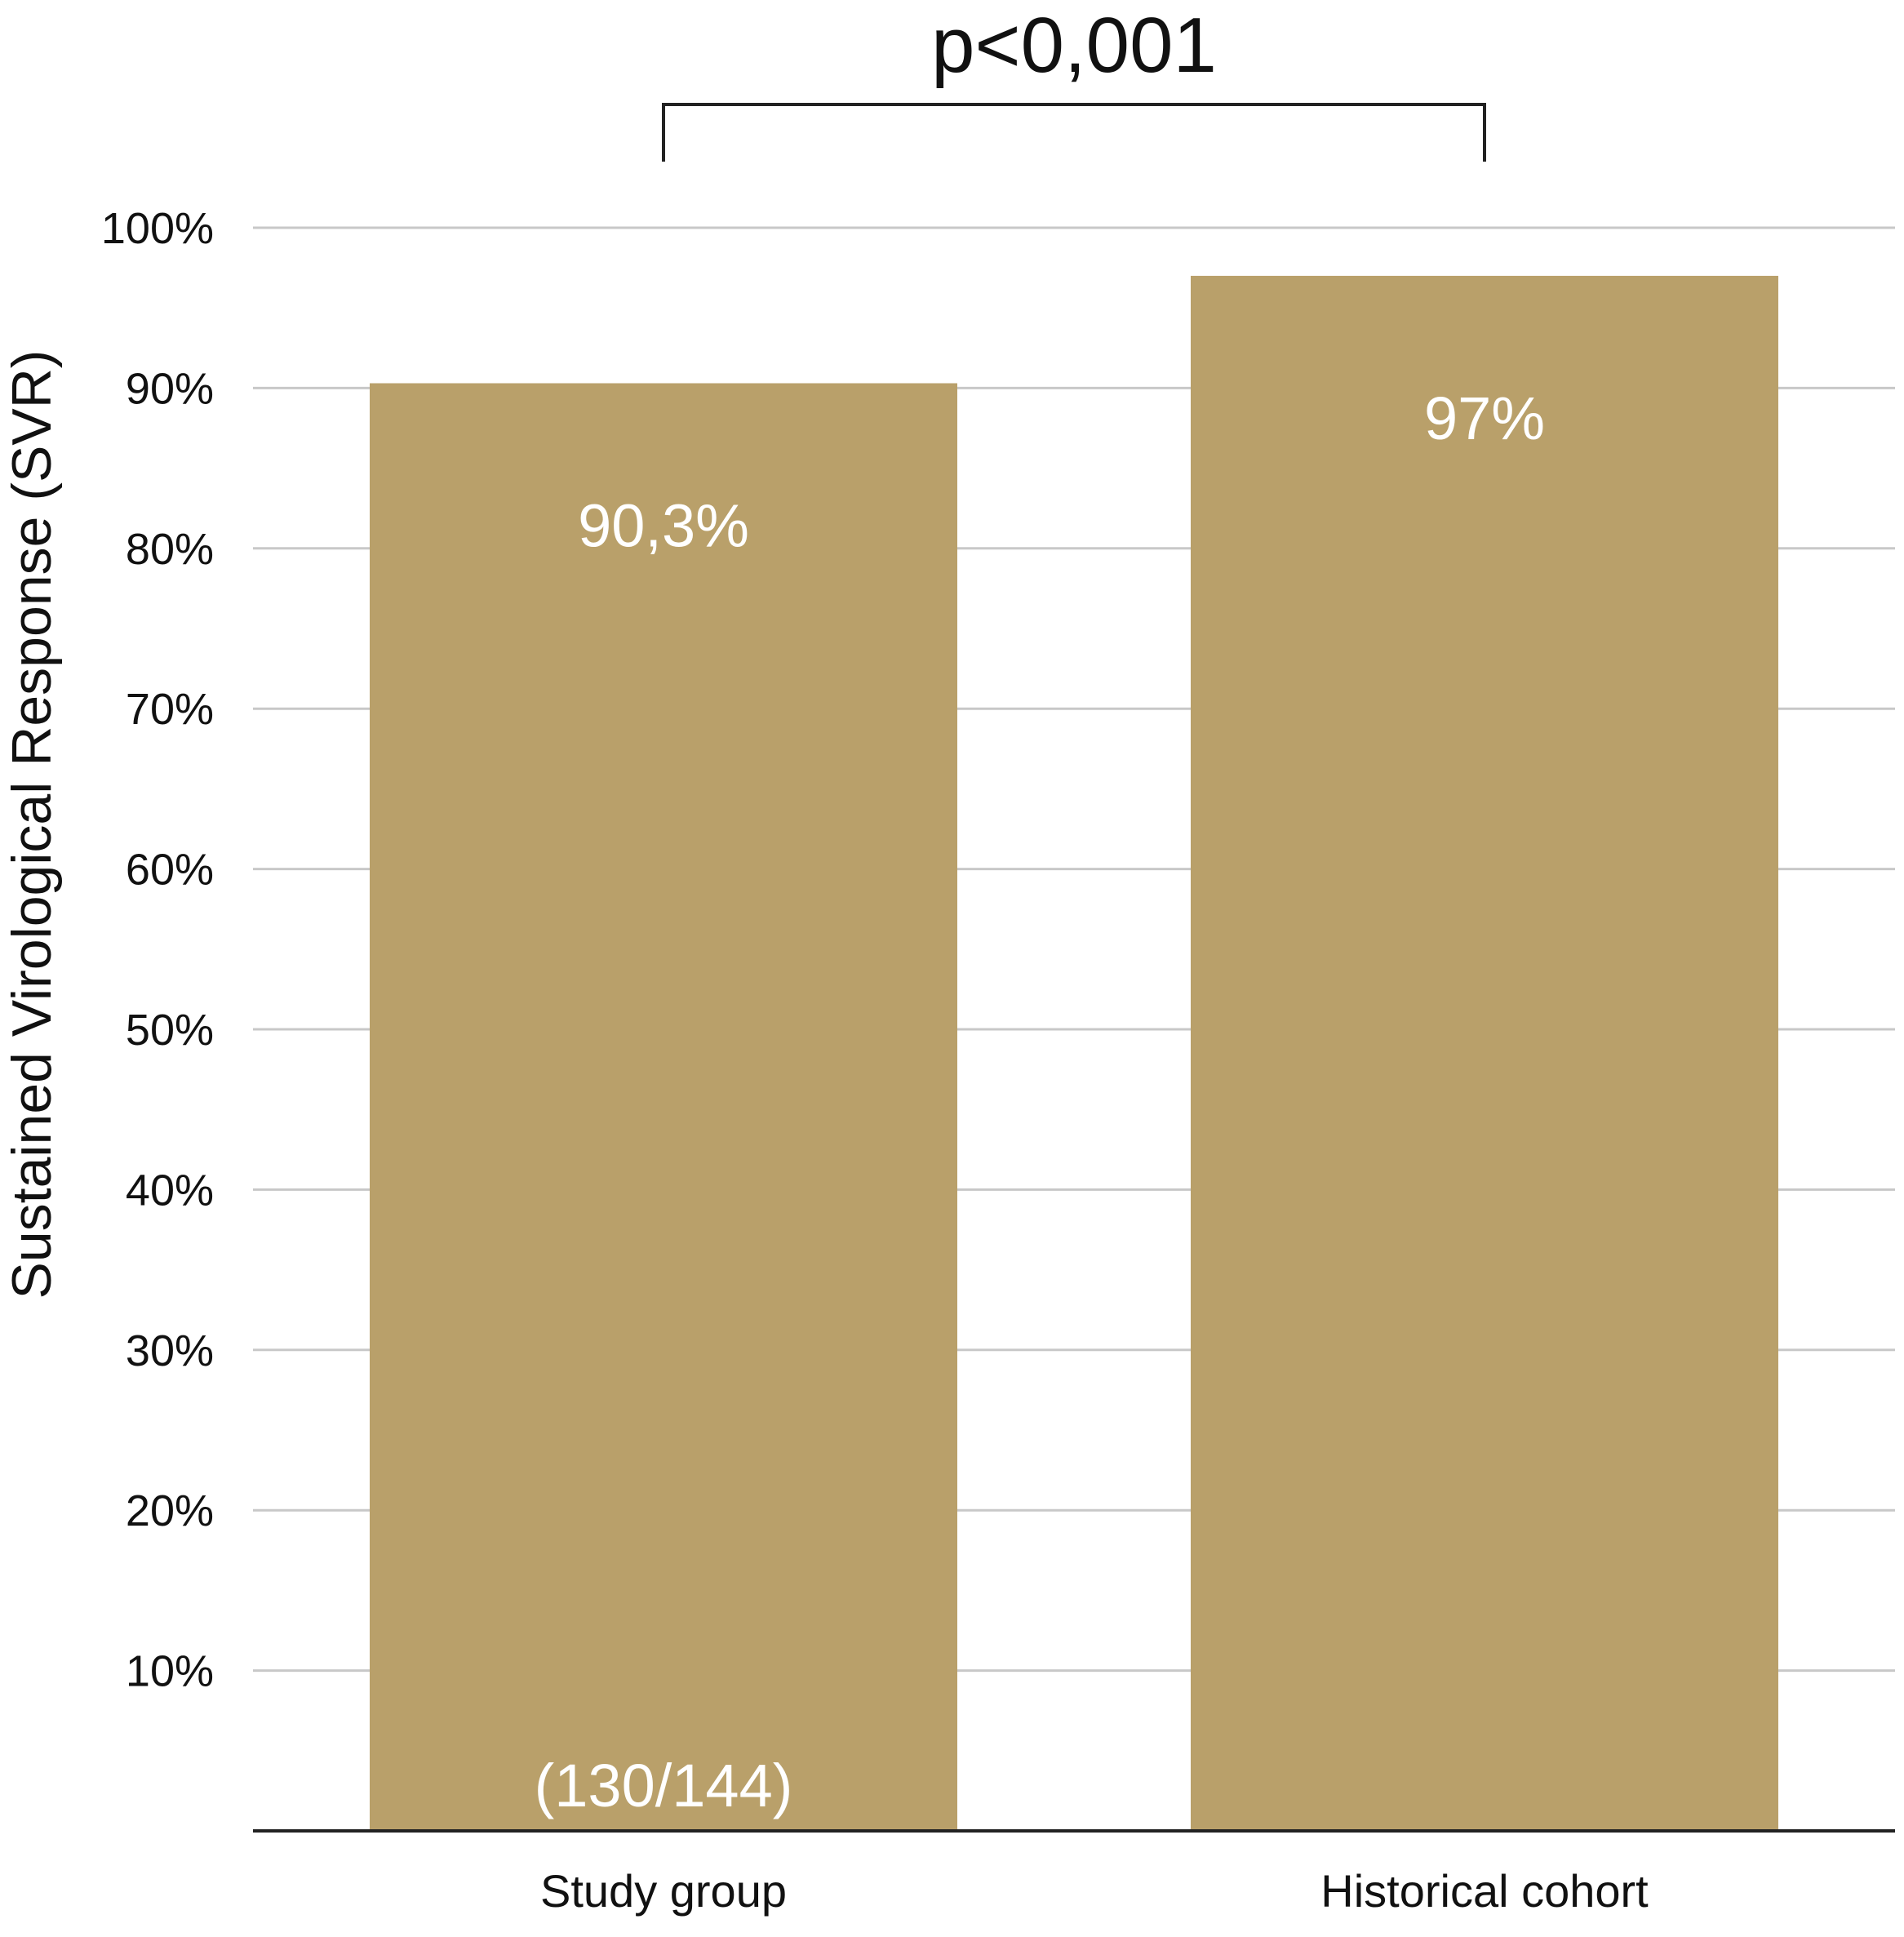  I want to click on bar-value-label: 90,3%, so click(664, 526).